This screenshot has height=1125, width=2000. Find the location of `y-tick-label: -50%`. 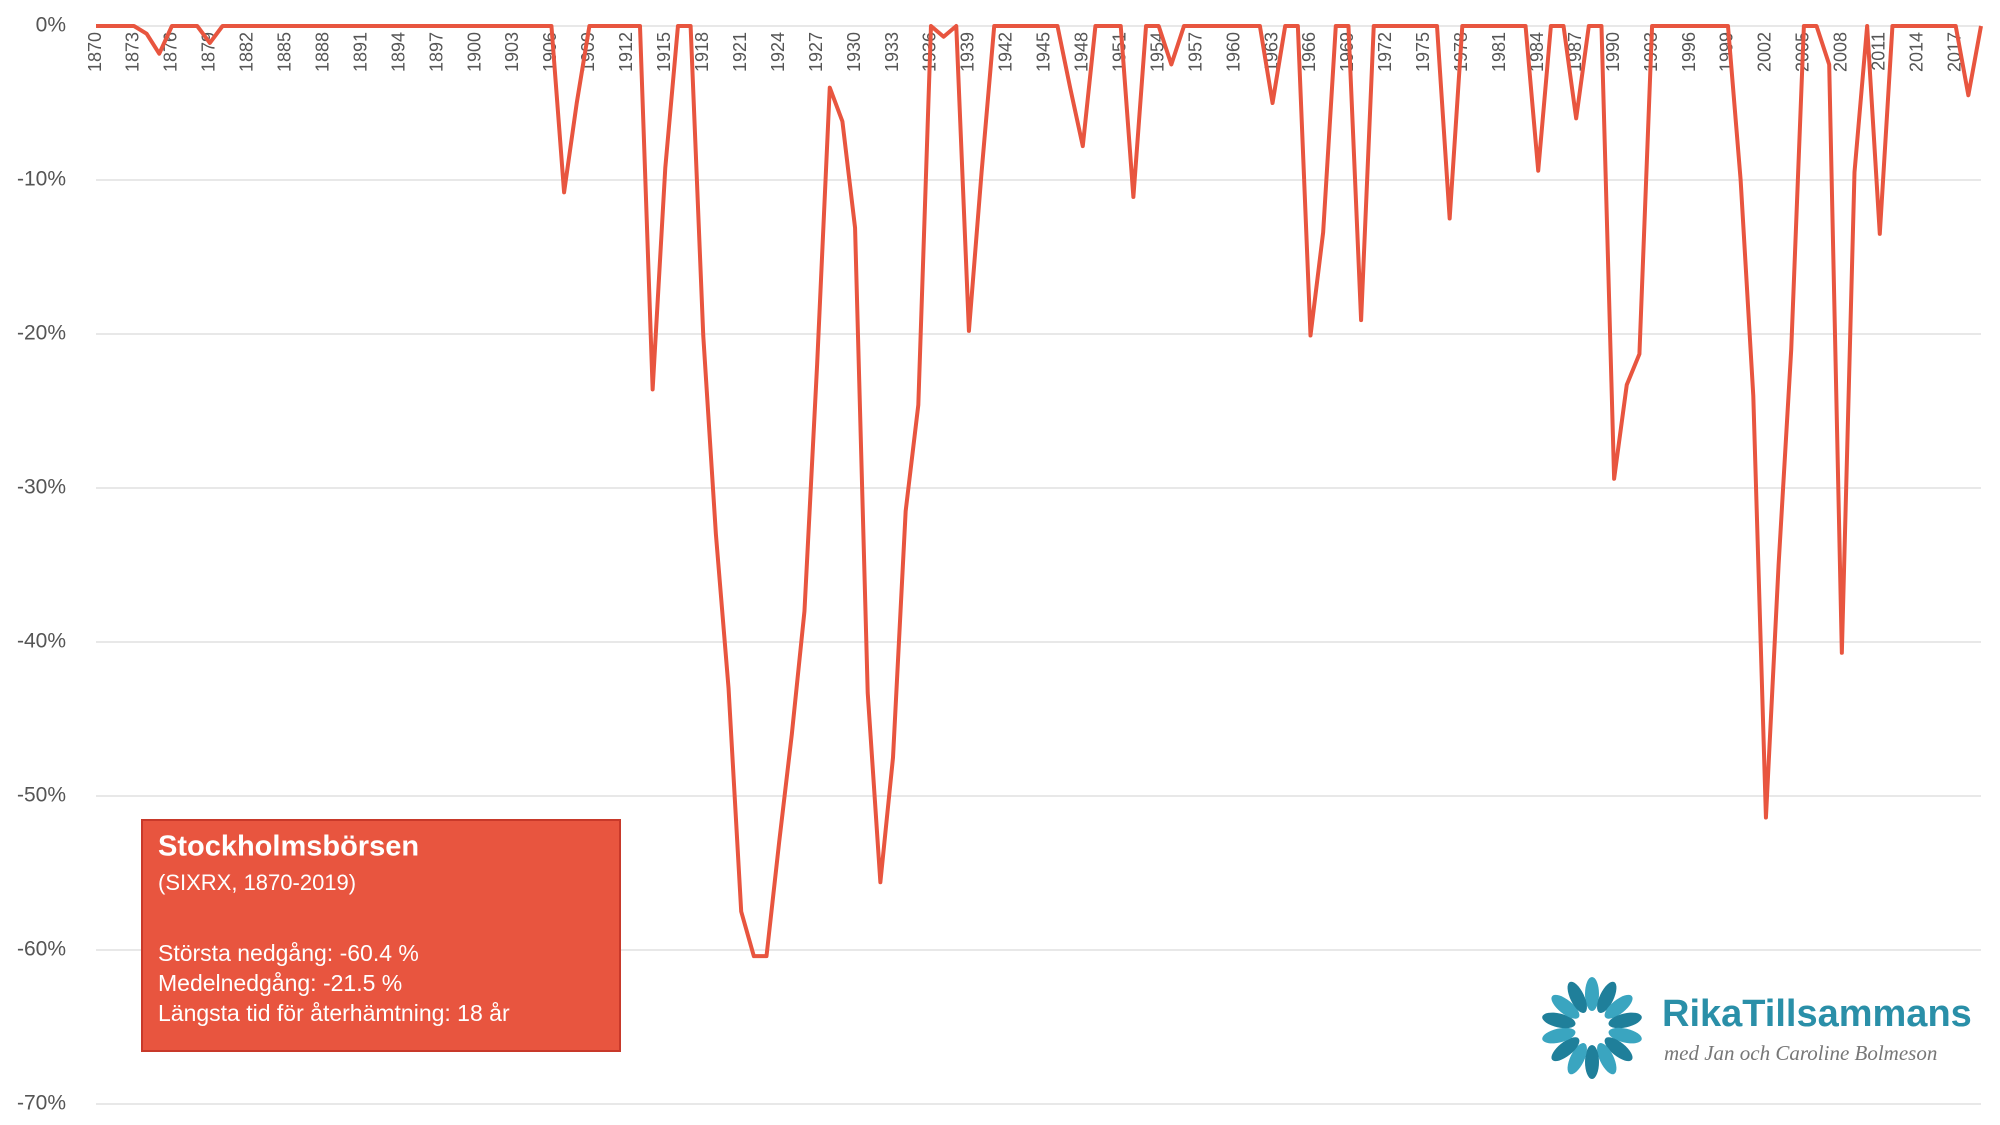

y-tick-label: -50% is located at coordinates (41, 795).